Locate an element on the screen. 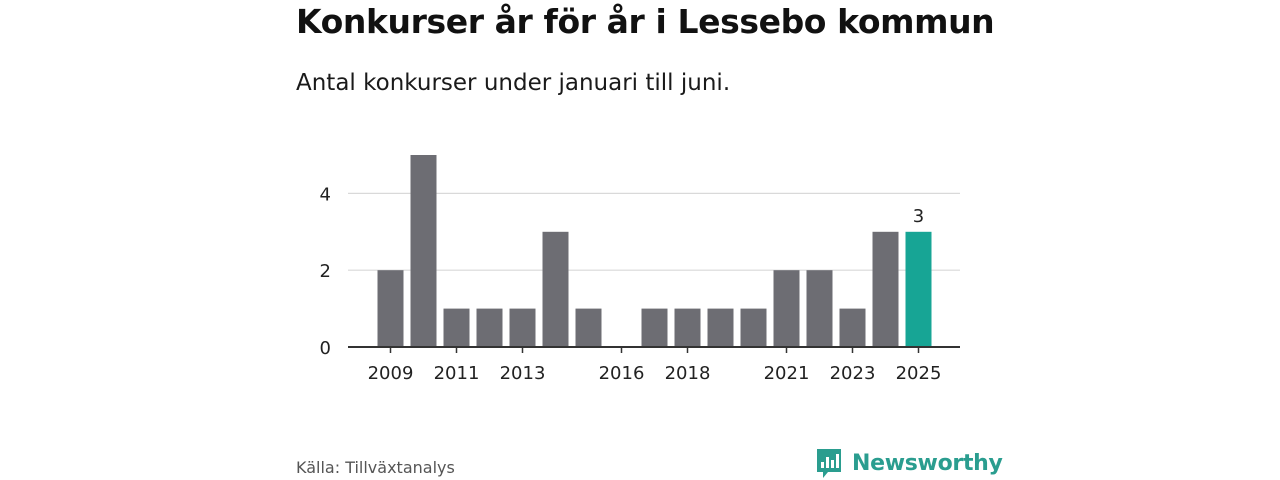 This screenshot has height=480, width=1280. bar-2017 is located at coordinates (654, 327).